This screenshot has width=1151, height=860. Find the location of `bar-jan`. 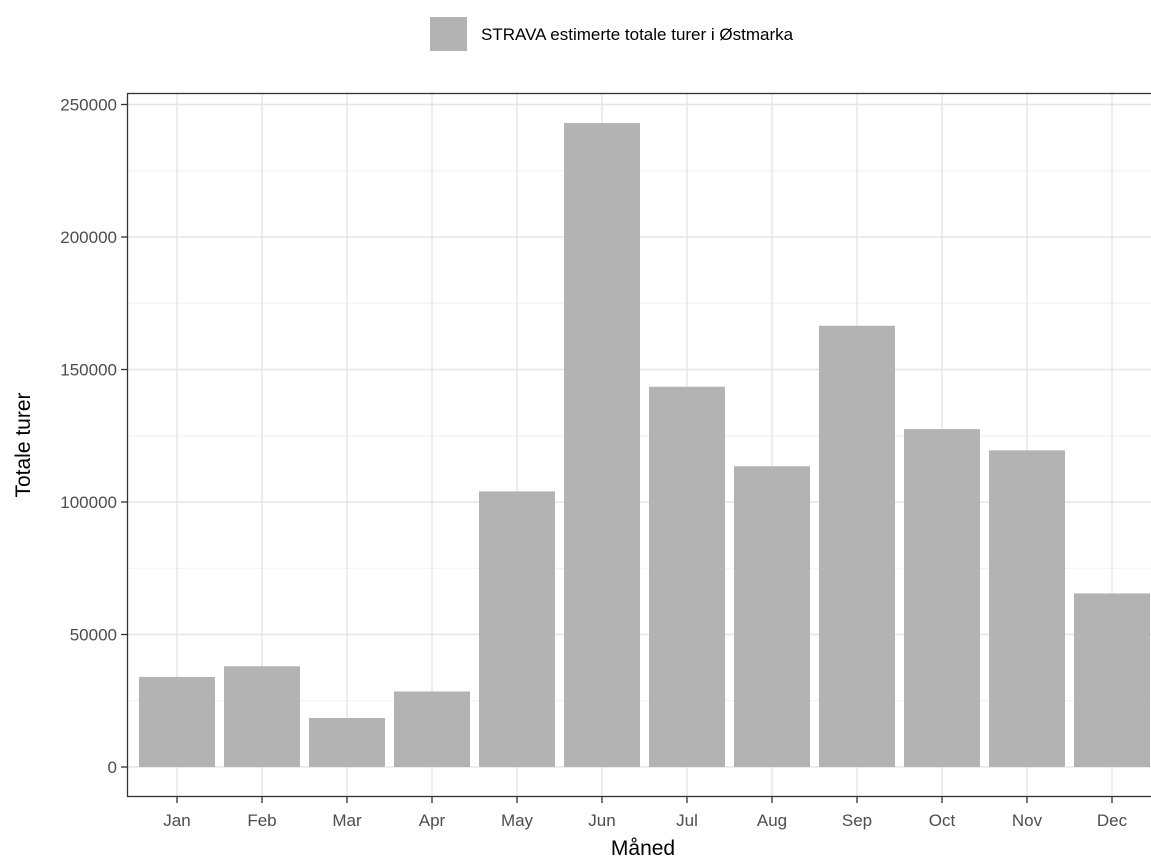

bar-jan is located at coordinates (177, 721).